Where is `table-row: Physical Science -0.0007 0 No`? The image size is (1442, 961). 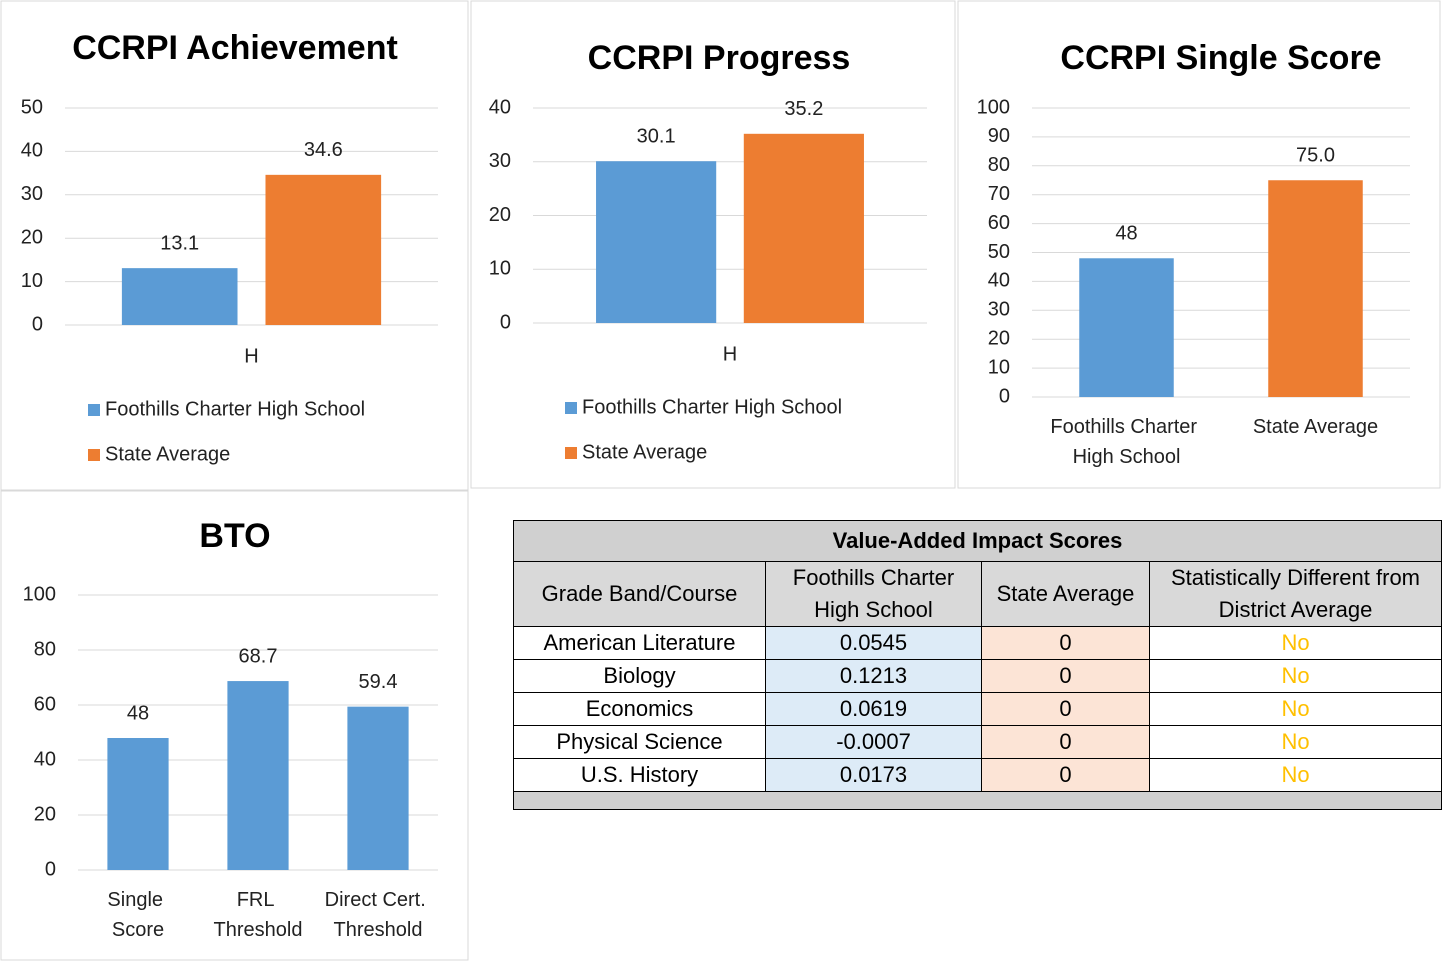
table-row: Physical Science -0.0007 0 No is located at coordinates (977, 742).